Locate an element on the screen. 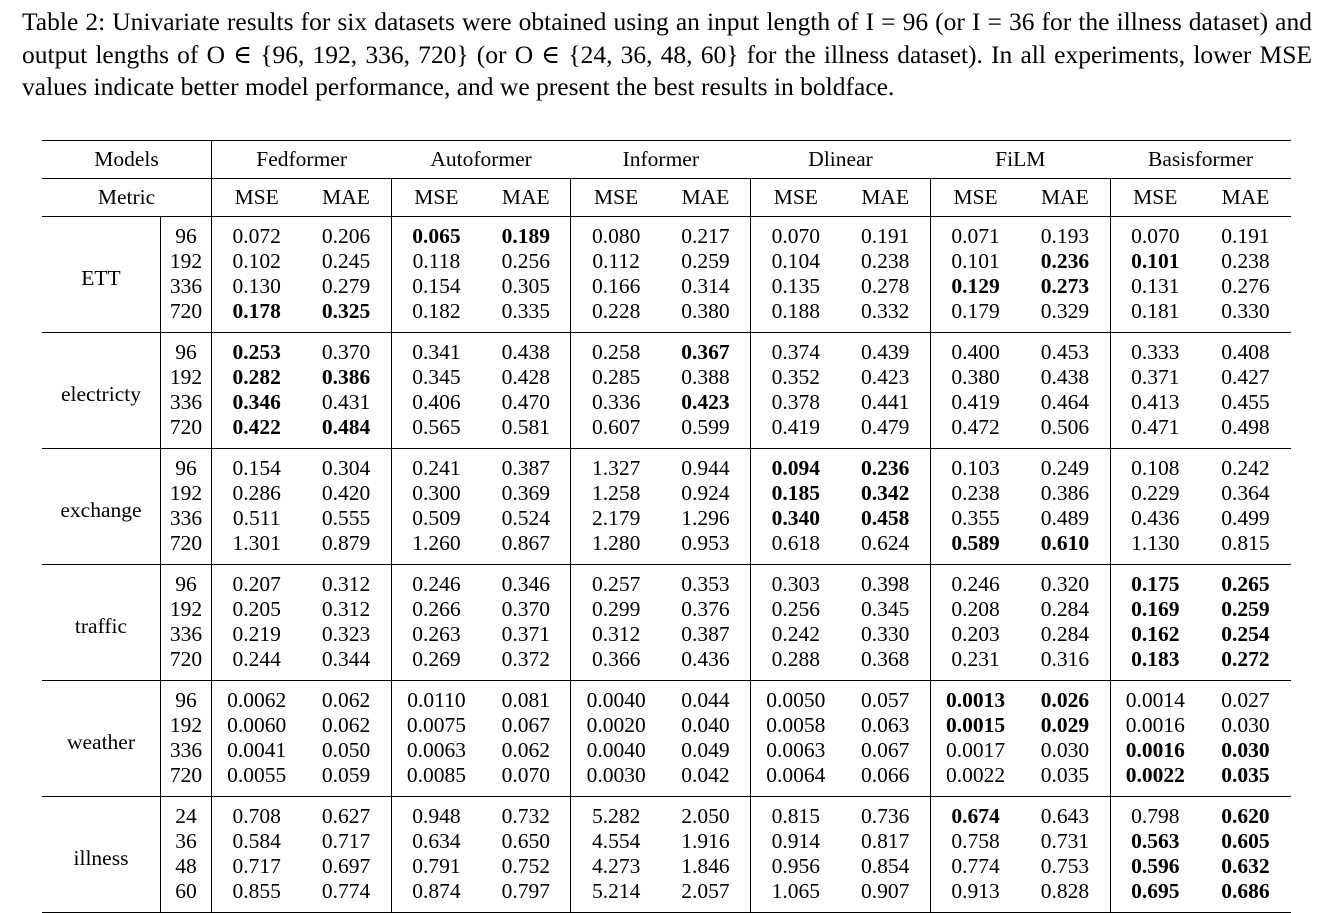 The image size is (1330, 913). value-cell: 0.372 is located at coordinates (526, 664).